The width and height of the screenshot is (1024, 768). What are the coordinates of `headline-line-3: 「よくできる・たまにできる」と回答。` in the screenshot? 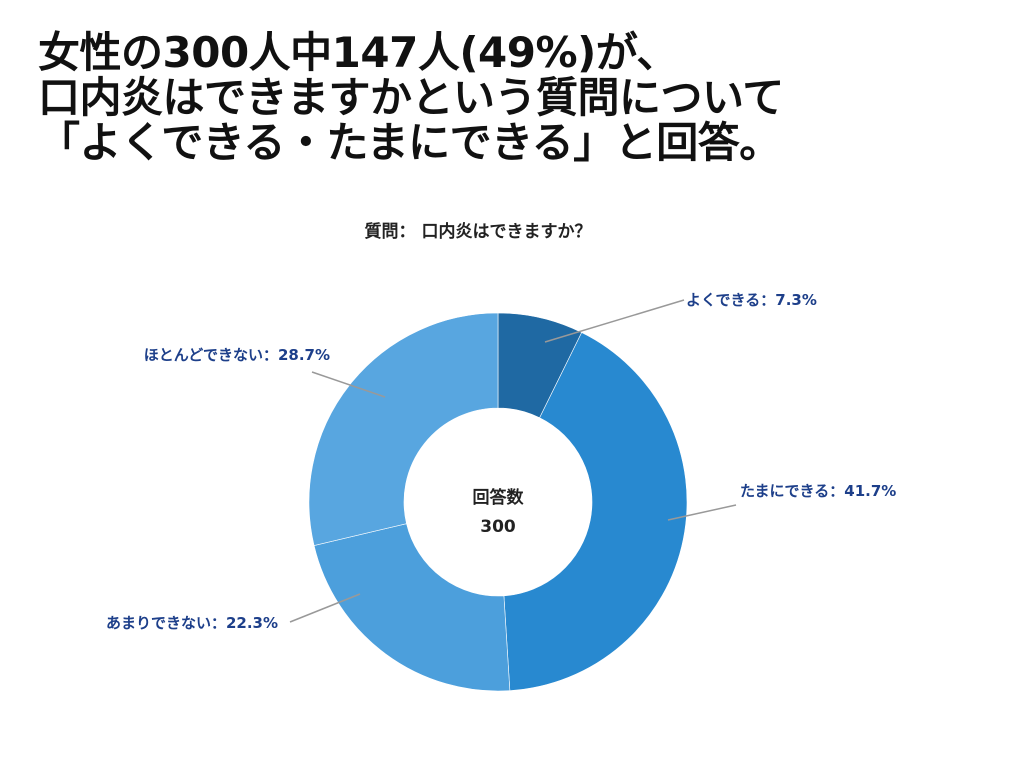 It's located at (409, 142).